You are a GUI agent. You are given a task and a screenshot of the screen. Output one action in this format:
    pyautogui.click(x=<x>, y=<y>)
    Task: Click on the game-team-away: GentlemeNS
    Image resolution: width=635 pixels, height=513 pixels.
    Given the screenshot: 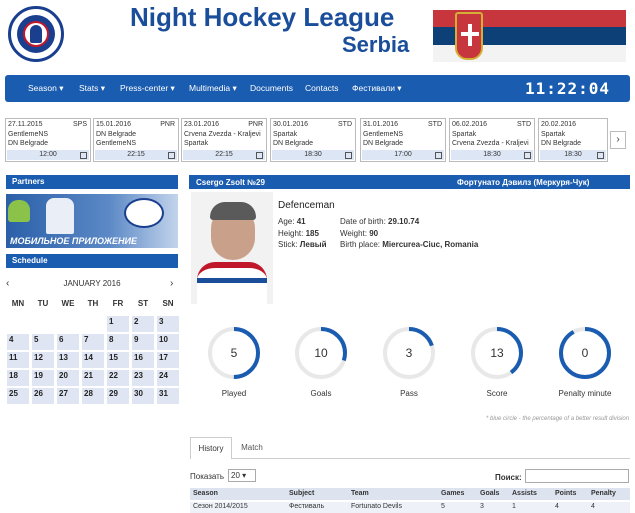 What is the action you would take?
    pyautogui.click(x=116, y=143)
    